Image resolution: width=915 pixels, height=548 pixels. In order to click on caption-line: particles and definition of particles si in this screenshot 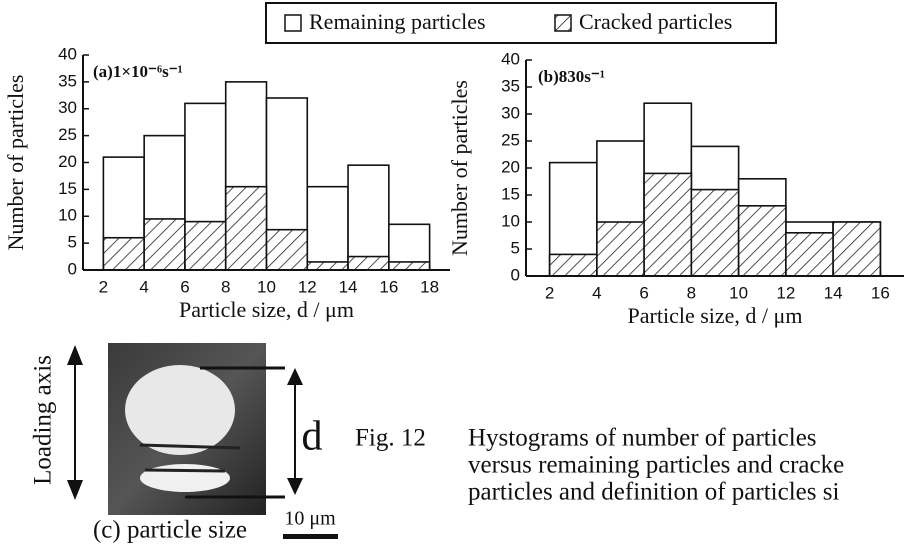, I will do `click(653, 492)`.